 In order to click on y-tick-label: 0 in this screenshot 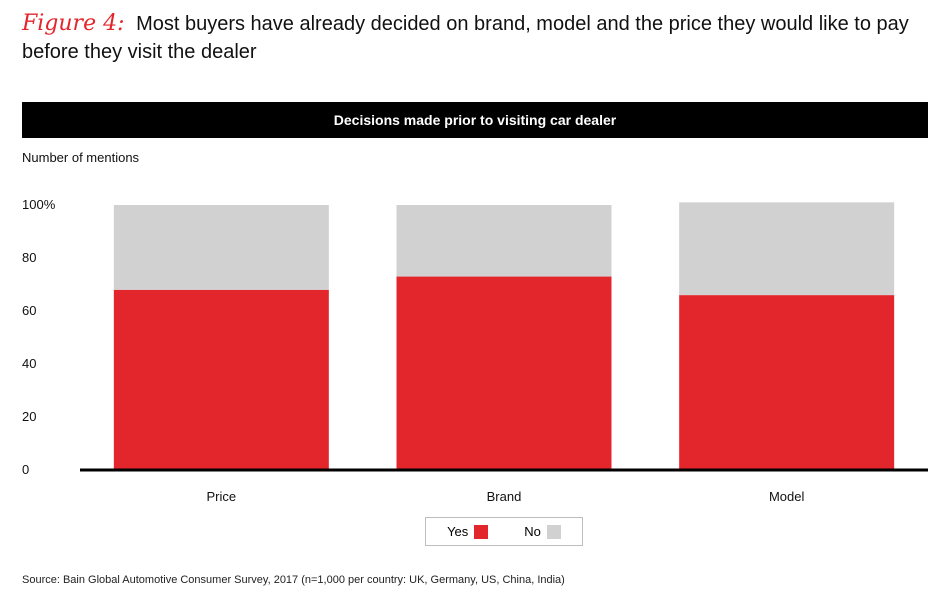, I will do `click(25, 469)`.